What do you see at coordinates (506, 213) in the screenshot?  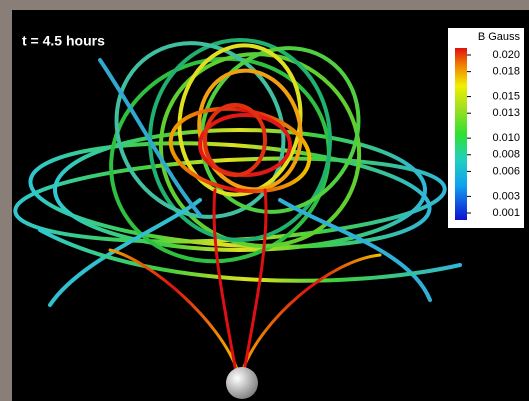 I see `colorbar-tick-label: 0.001` at bounding box center [506, 213].